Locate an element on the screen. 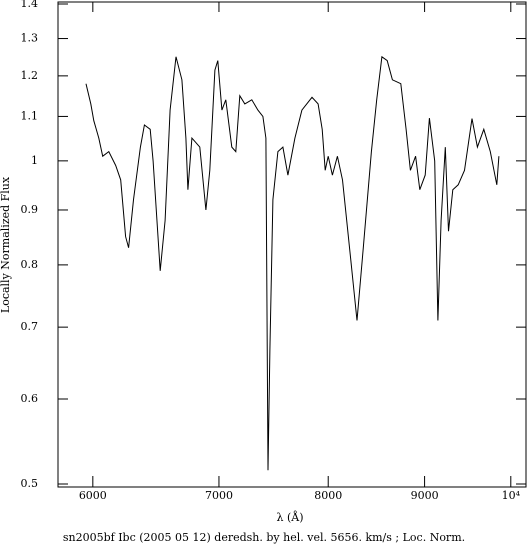 The height and width of the screenshot is (546, 529). y-tick-label: 0.8 is located at coordinates (30, 264).